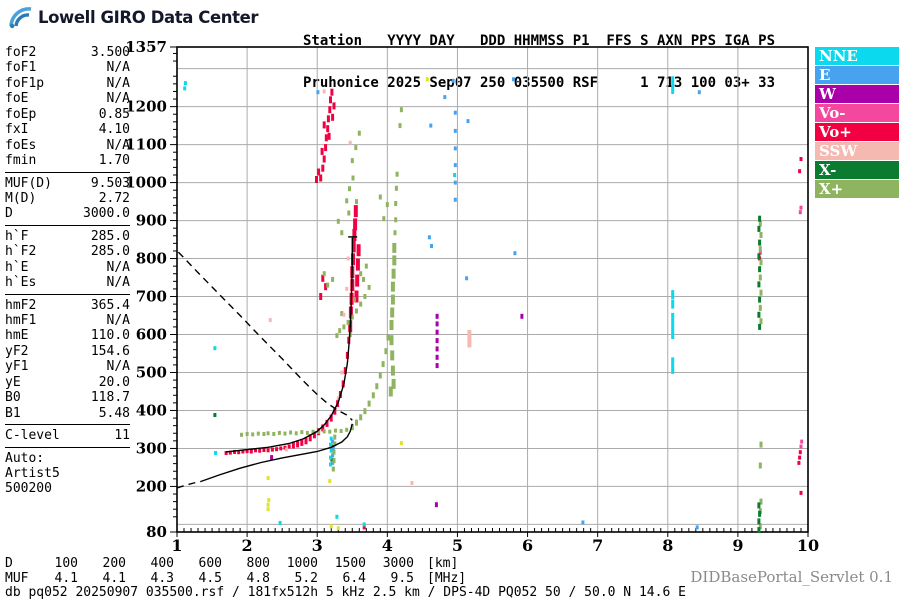 The width and height of the screenshot is (900, 600). What do you see at coordinates (114, 114) in the screenshot?
I see `param-value: 0.85` at bounding box center [114, 114].